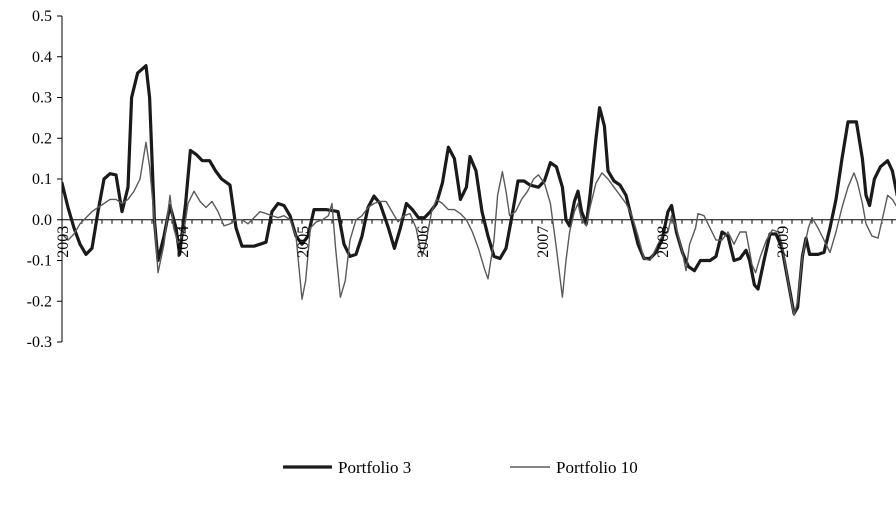  I want to click on y-tick-label: 0.5, so click(42, 16).